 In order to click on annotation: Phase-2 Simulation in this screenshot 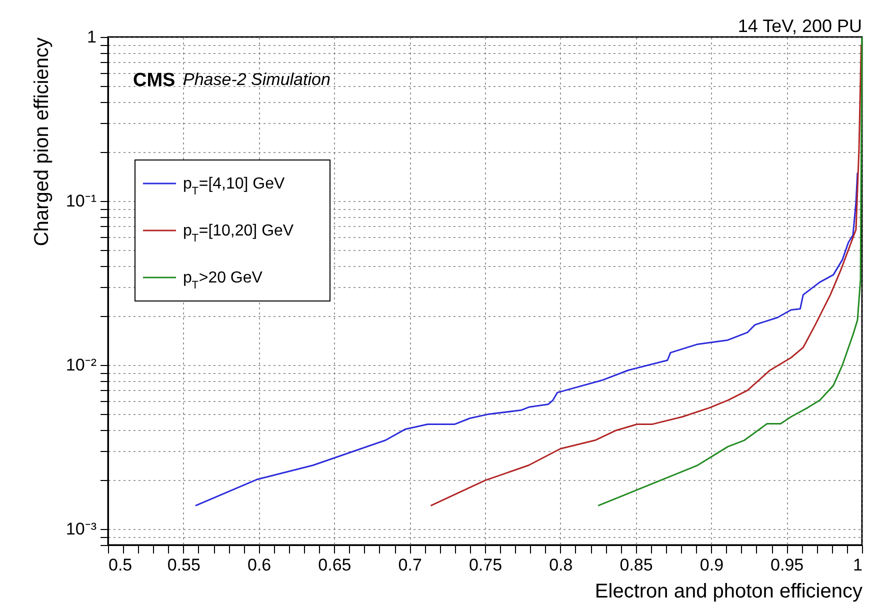, I will do `click(256, 79)`.